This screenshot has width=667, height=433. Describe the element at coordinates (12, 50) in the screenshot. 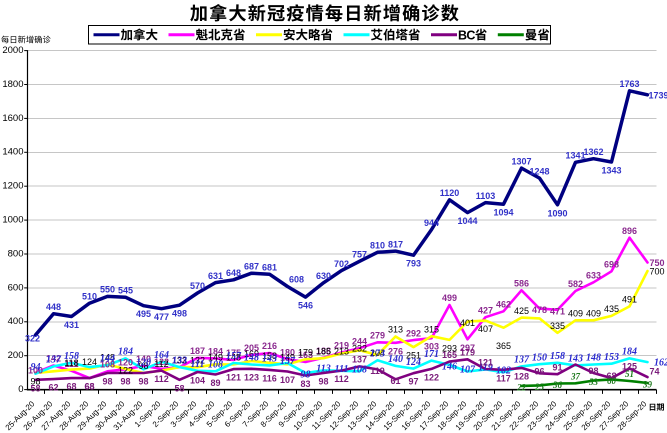

I see `svg-text: 2000` at that location.